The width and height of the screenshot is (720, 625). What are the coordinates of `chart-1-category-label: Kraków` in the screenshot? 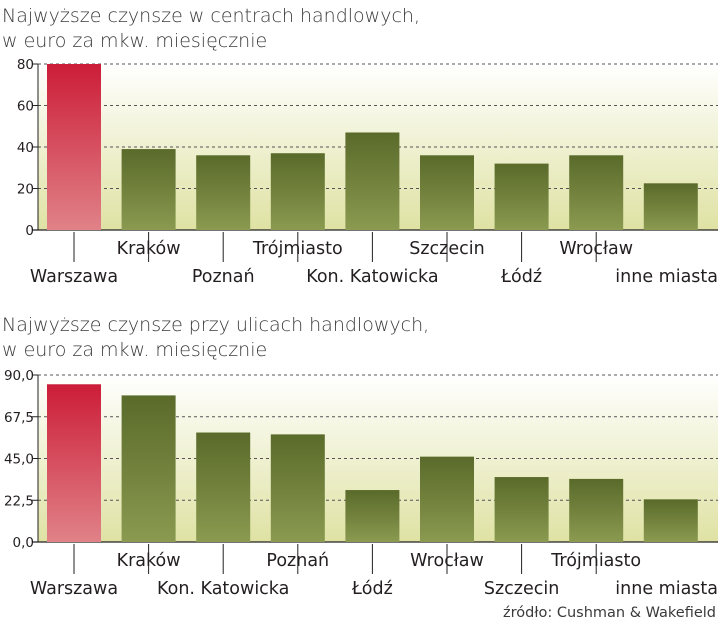 It's located at (149, 249).